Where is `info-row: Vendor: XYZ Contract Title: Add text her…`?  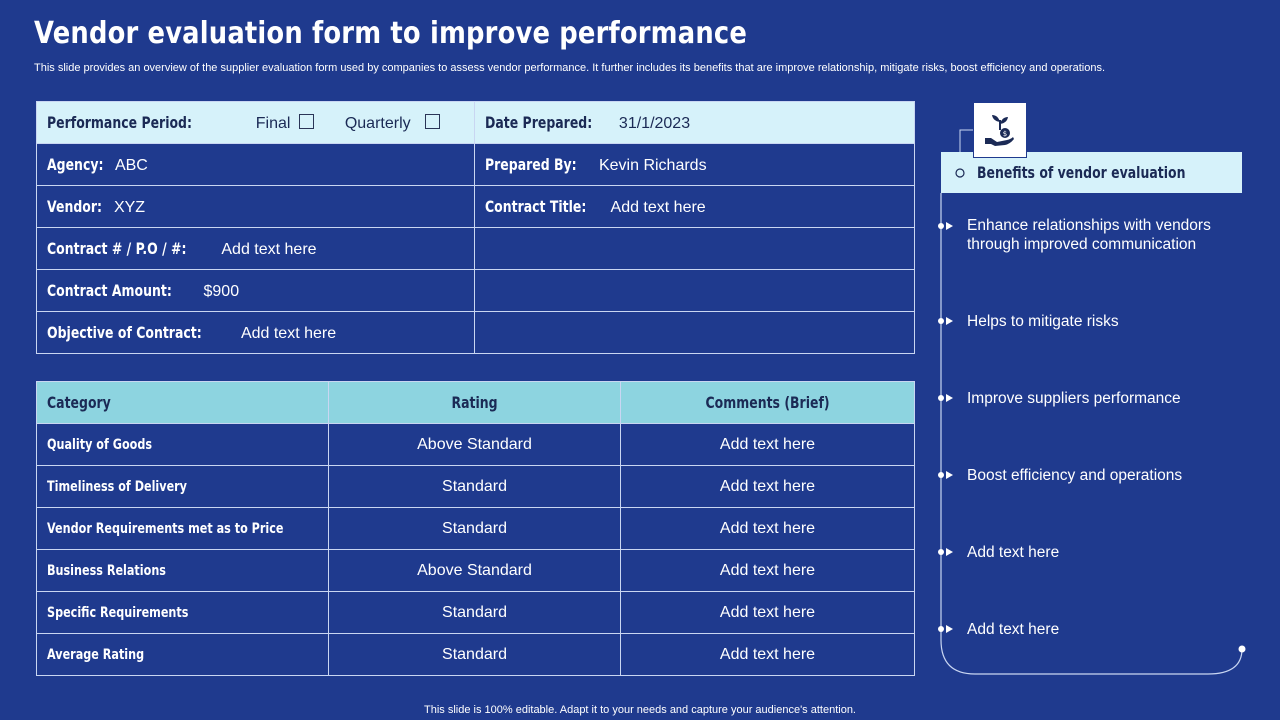
info-row: Vendor: XYZ Contract Title: Add text her… is located at coordinates (475, 206).